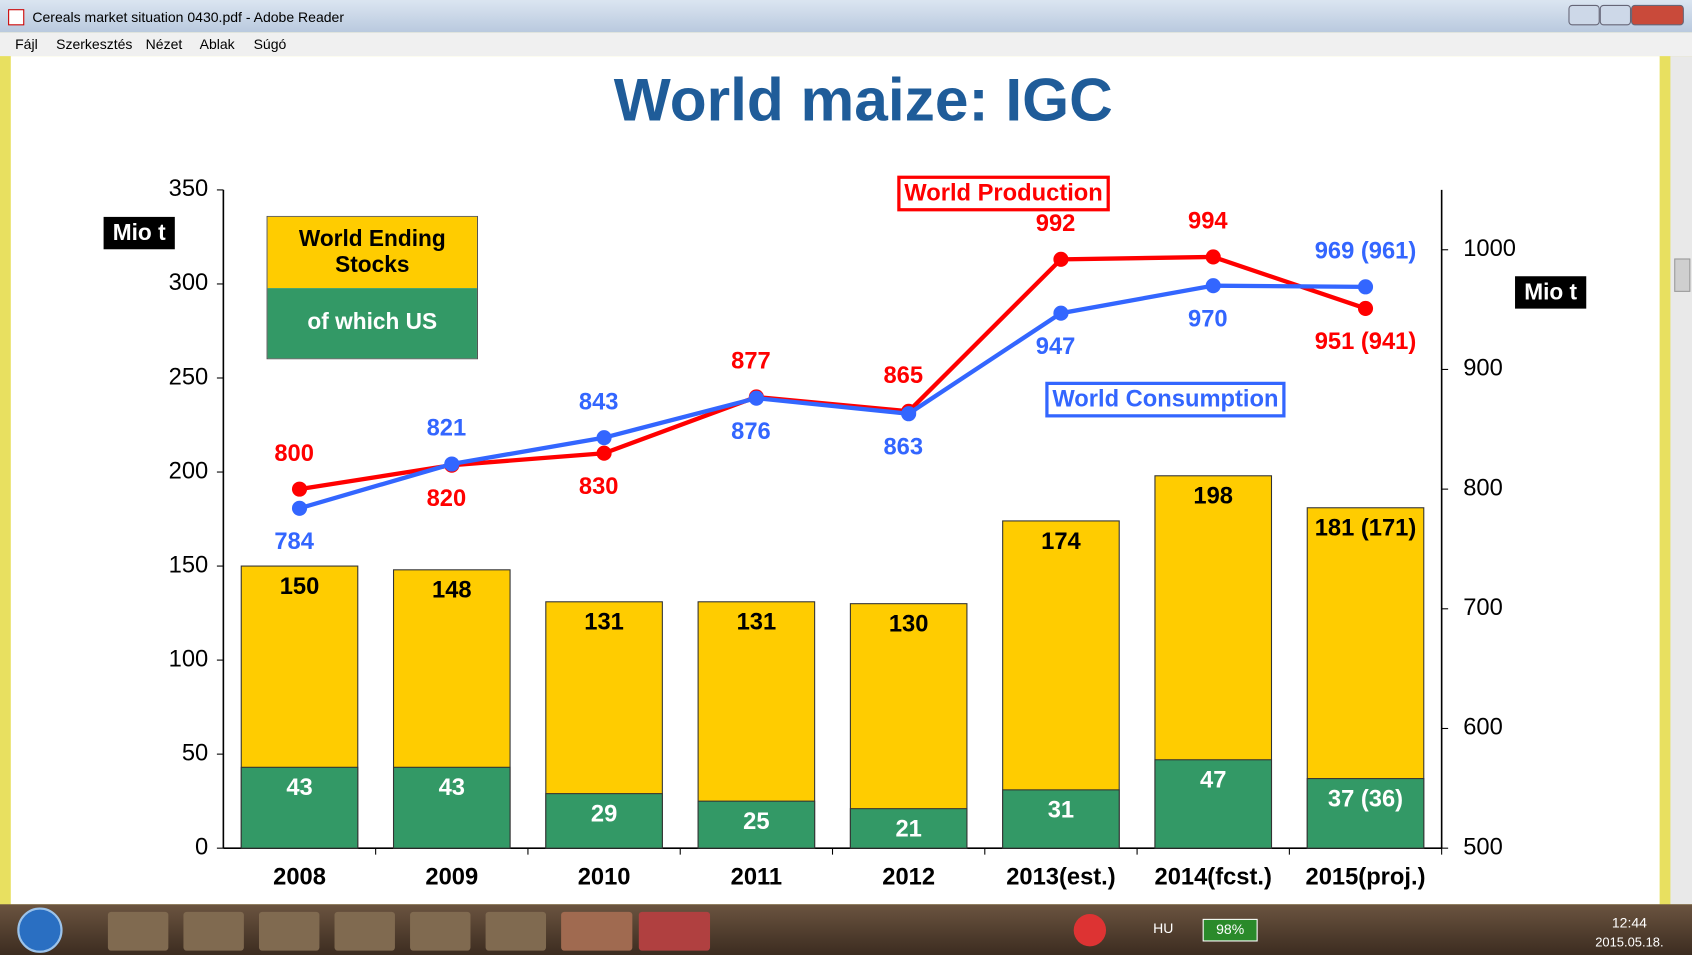  I want to click on taskbar-apps, so click(607, 931).